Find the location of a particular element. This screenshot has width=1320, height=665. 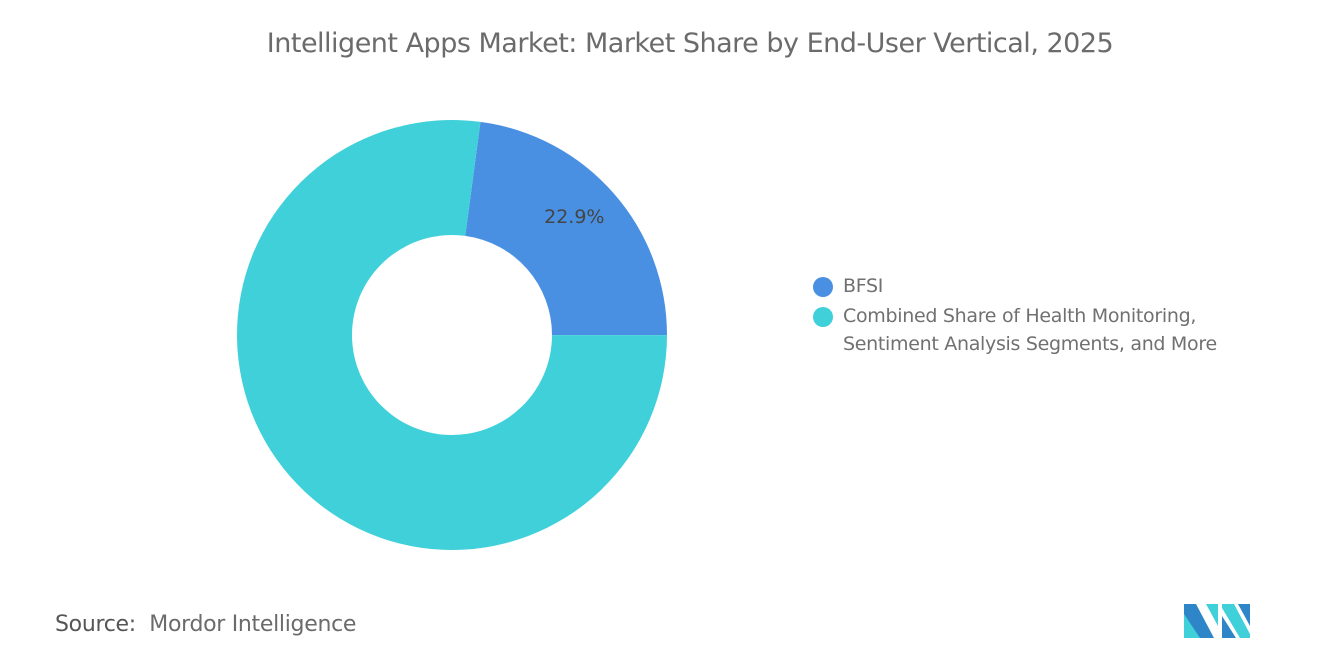

source-value: Mordor Intelligence is located at coordinates (253, 624).